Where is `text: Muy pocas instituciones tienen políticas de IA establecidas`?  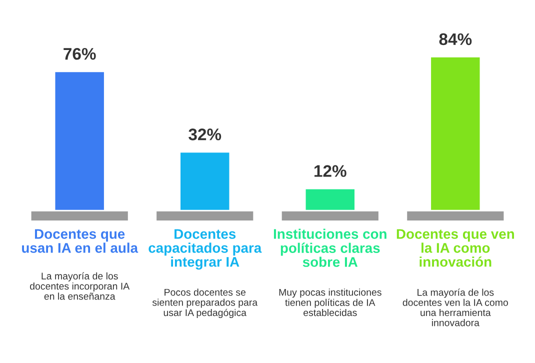 text: Muy pocas instituciones tienen políticas de IA establecidas is located at coordinates (330, 302).